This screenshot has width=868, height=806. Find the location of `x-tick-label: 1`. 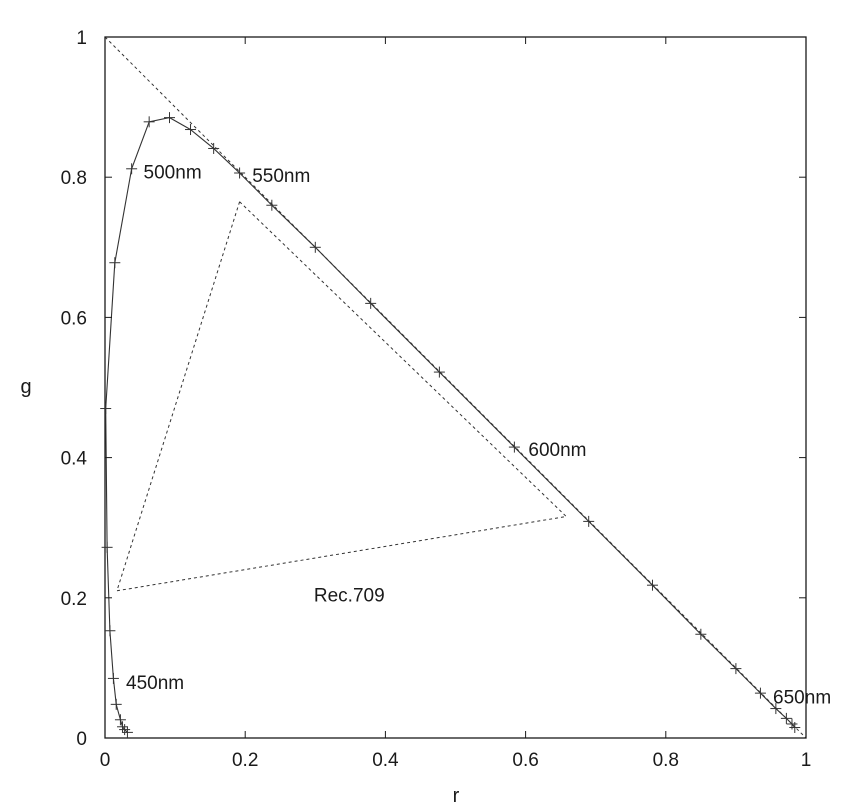

x-tick-label: 1 is located at coordinates (806, 760).